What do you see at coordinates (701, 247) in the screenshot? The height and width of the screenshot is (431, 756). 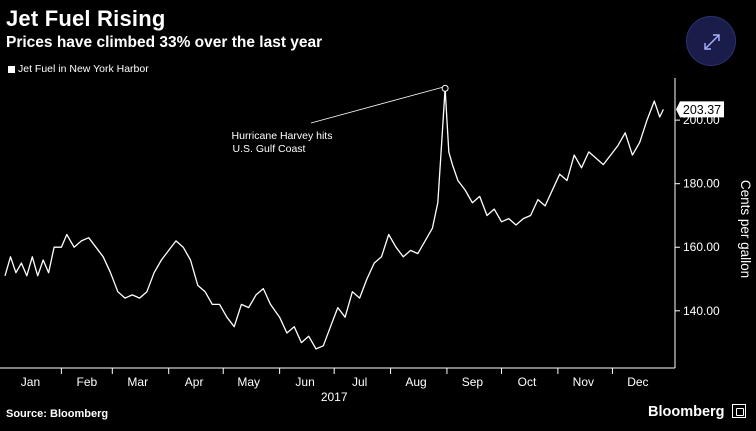 I see `y-tick-label: 160.00` at bounding box center [701, 247].